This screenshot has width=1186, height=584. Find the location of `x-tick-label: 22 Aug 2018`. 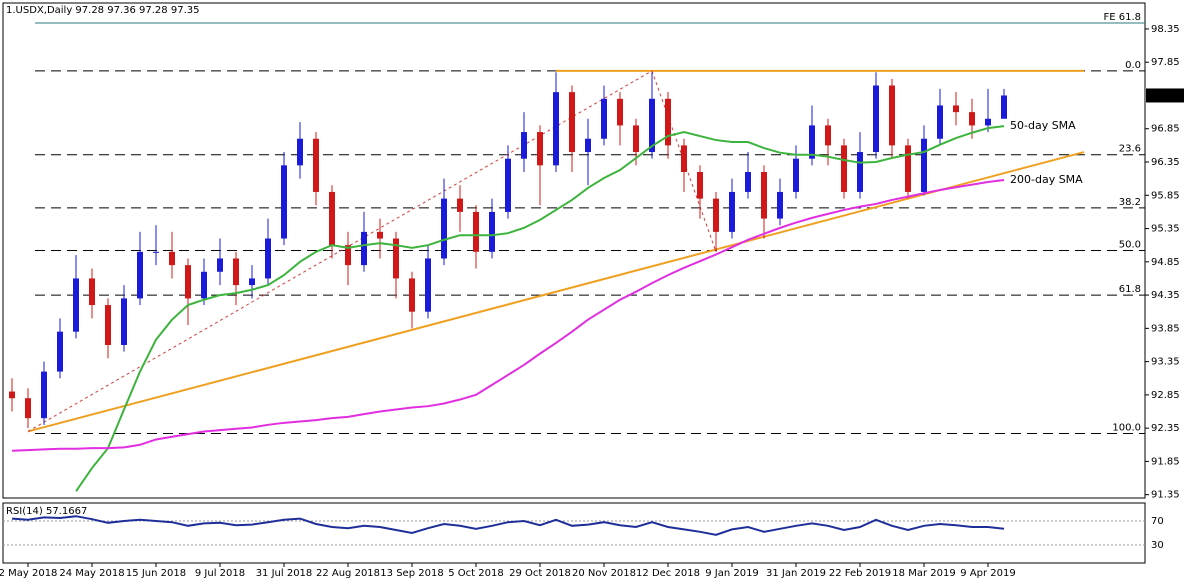

x-tick-label: 22 Aug 2018 is located at coordinates (348, 573).